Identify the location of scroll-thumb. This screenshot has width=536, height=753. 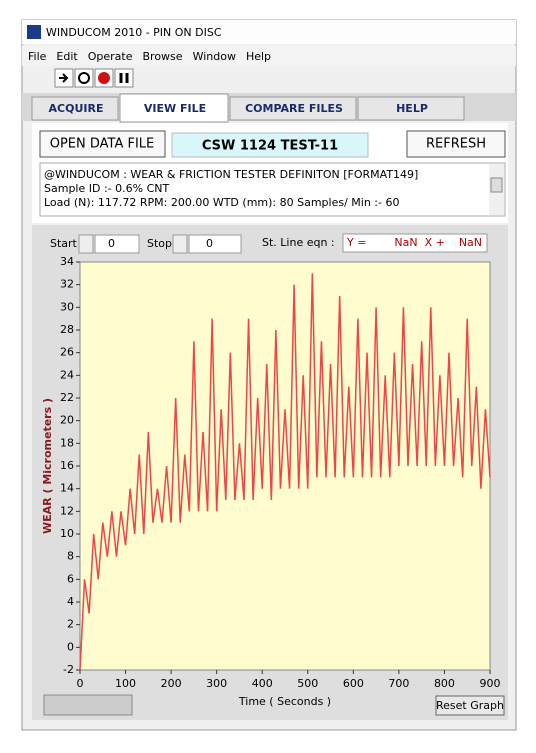
(496, 185).